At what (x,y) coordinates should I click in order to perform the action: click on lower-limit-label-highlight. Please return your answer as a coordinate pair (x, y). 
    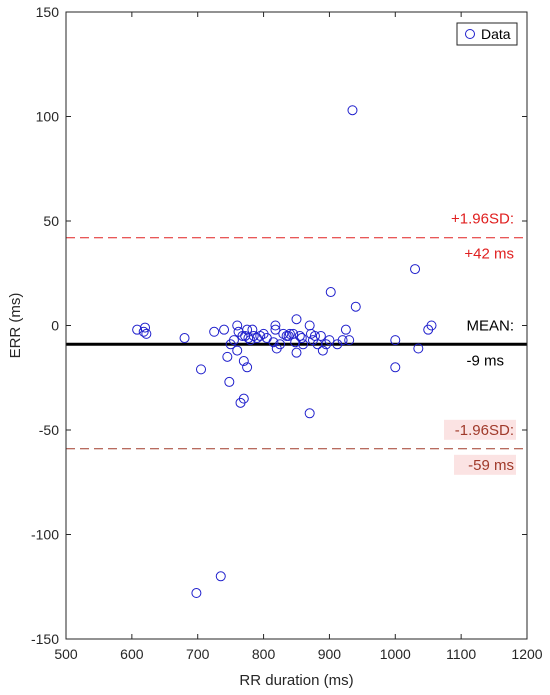
    Looking at the image, I should click on (480, 429).